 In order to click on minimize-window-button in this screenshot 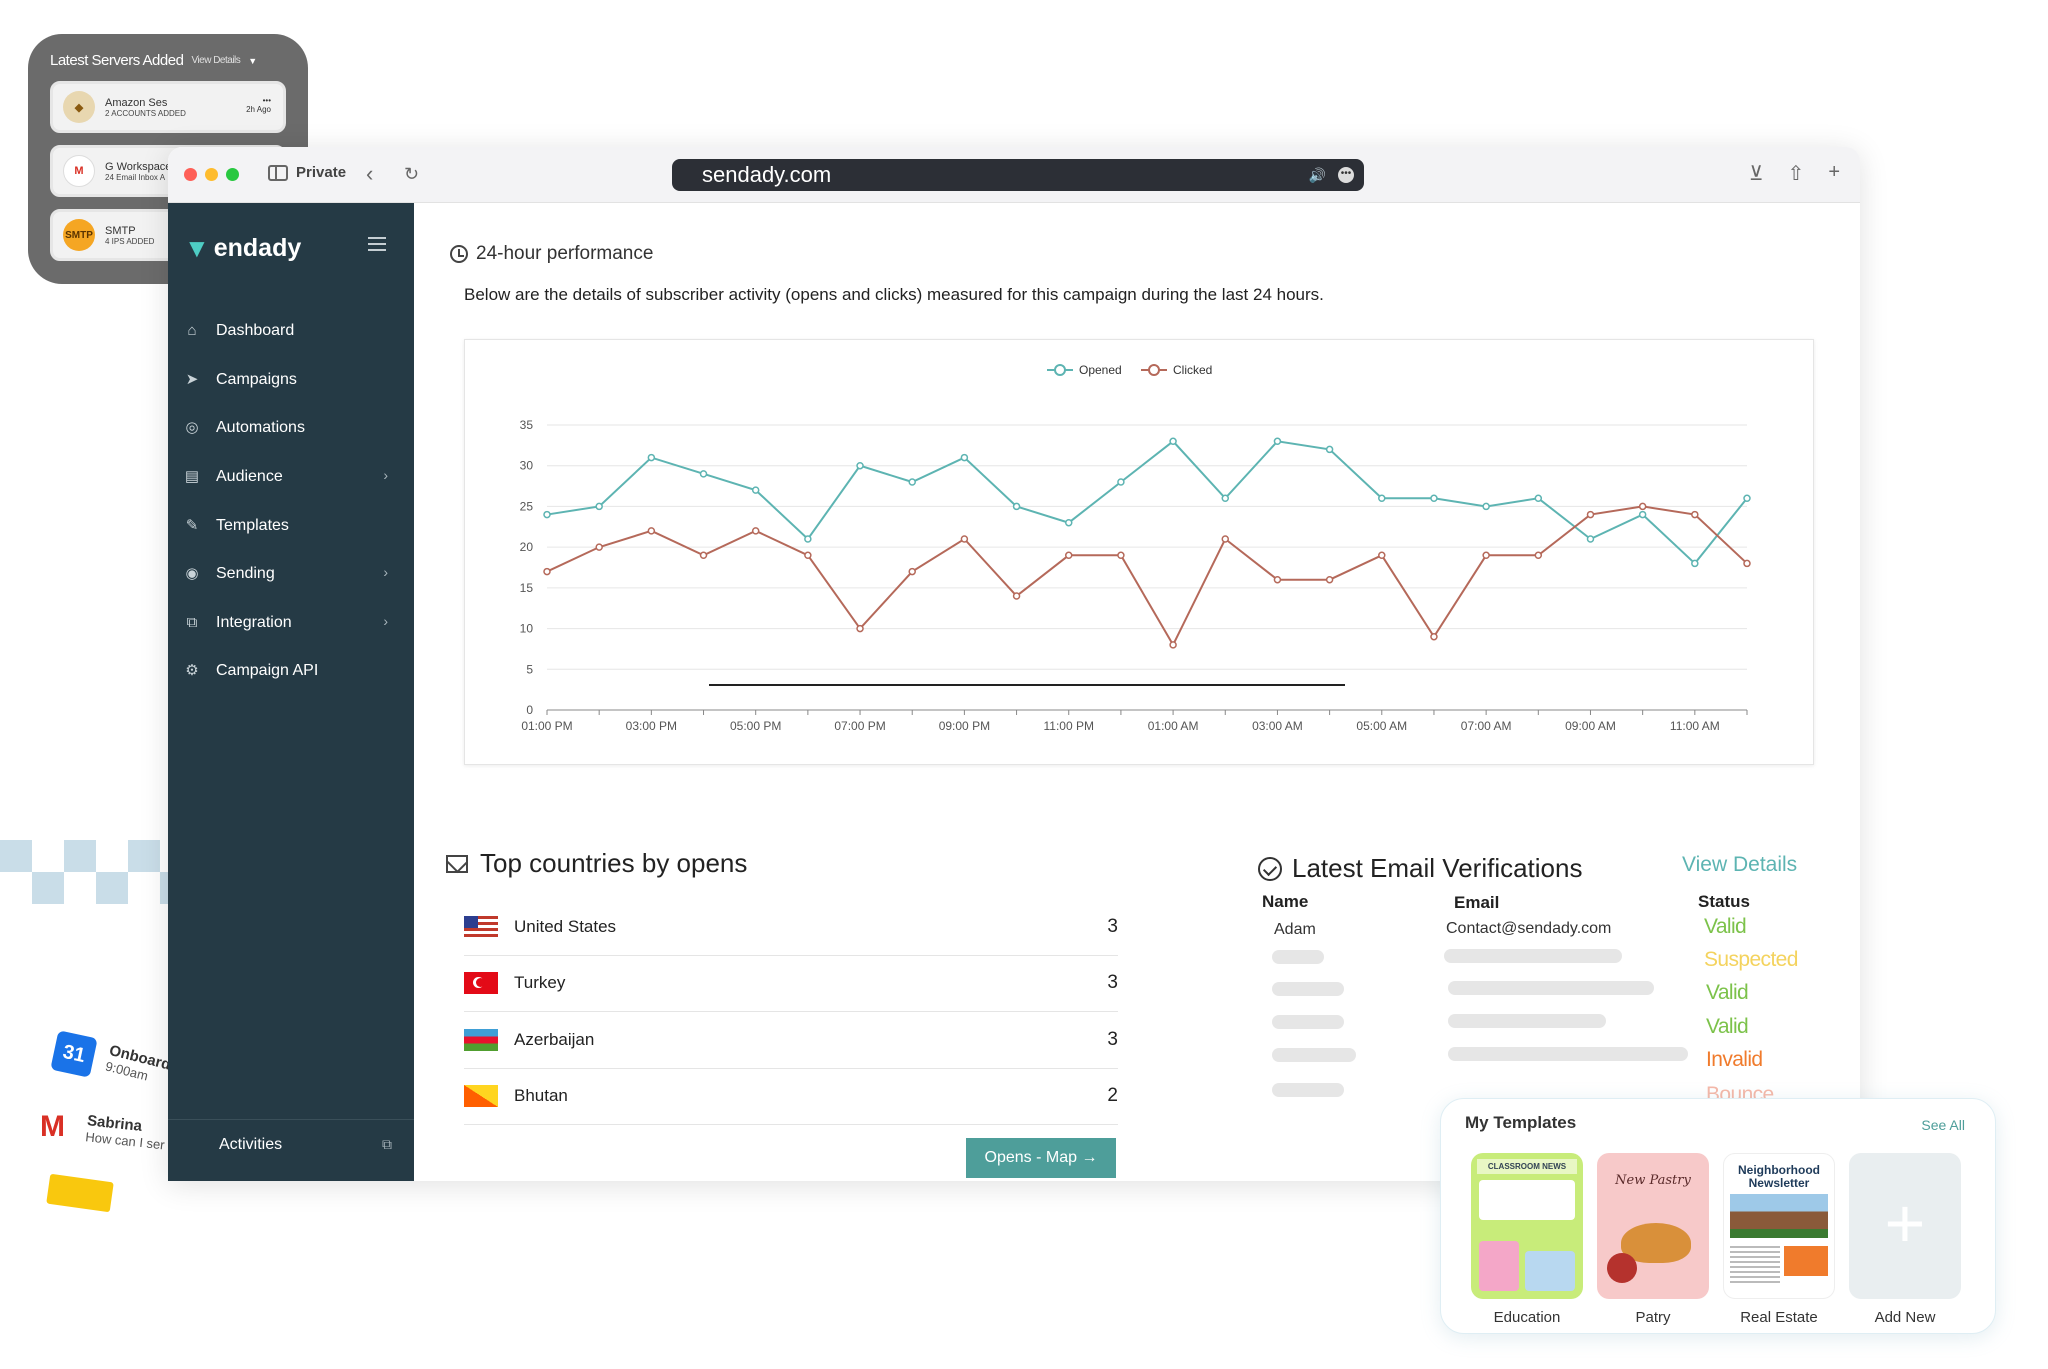, I will do `click(211, 174)`.